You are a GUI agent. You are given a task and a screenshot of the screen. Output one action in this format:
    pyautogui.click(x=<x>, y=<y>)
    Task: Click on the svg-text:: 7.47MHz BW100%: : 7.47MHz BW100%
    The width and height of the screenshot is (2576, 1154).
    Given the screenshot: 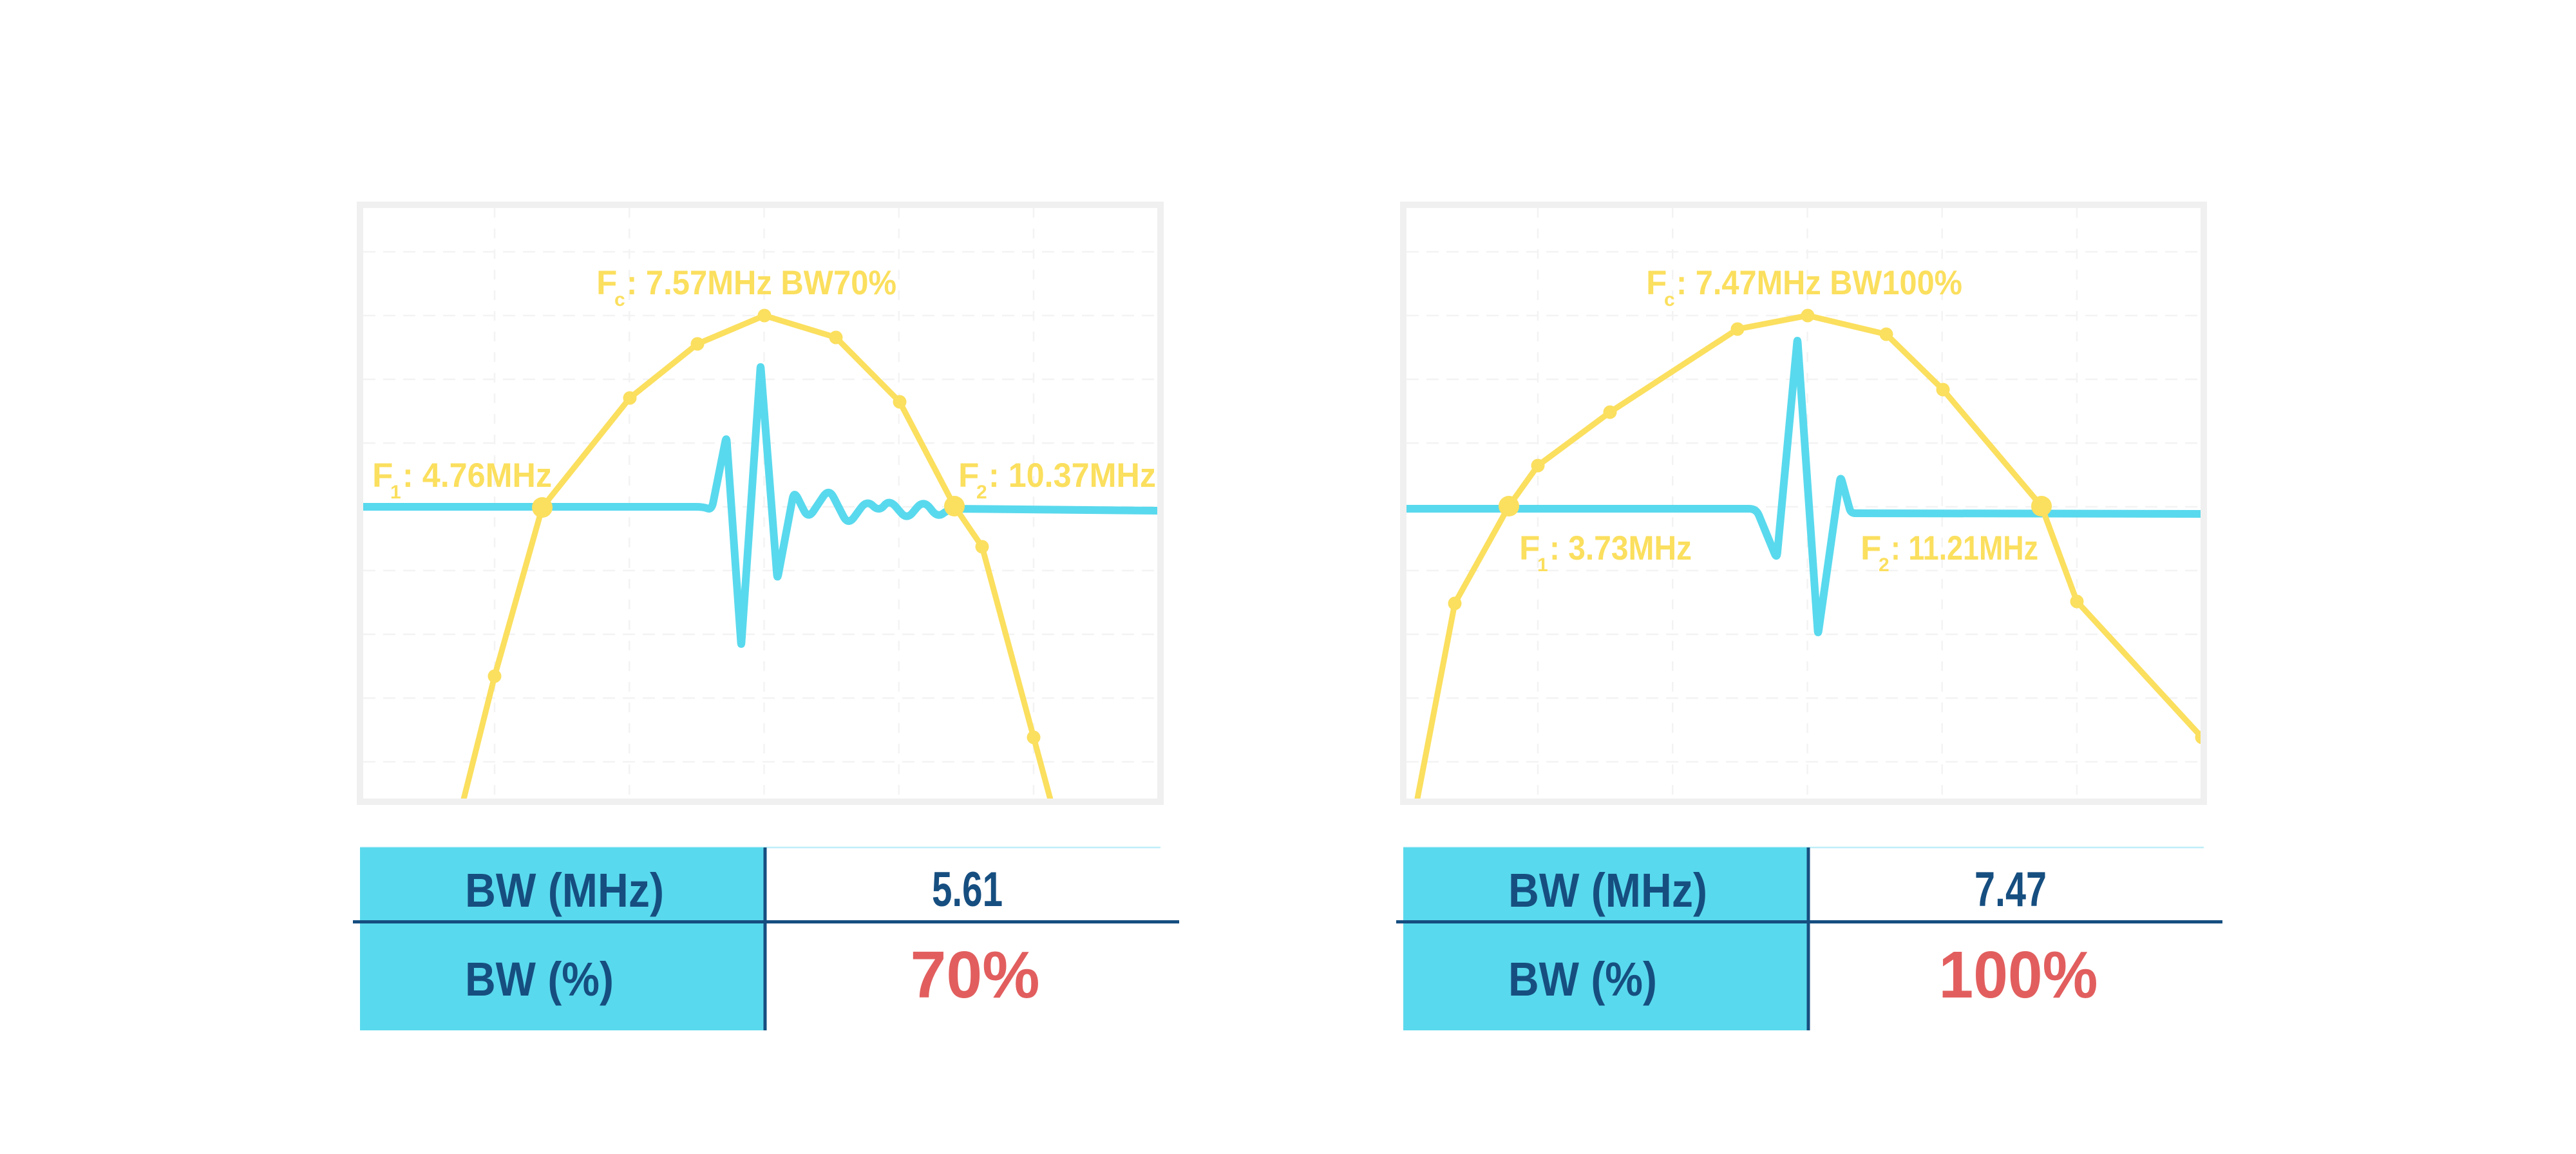 What is the action you would take?
    pyautogui.click(x=1819, y=283)
    